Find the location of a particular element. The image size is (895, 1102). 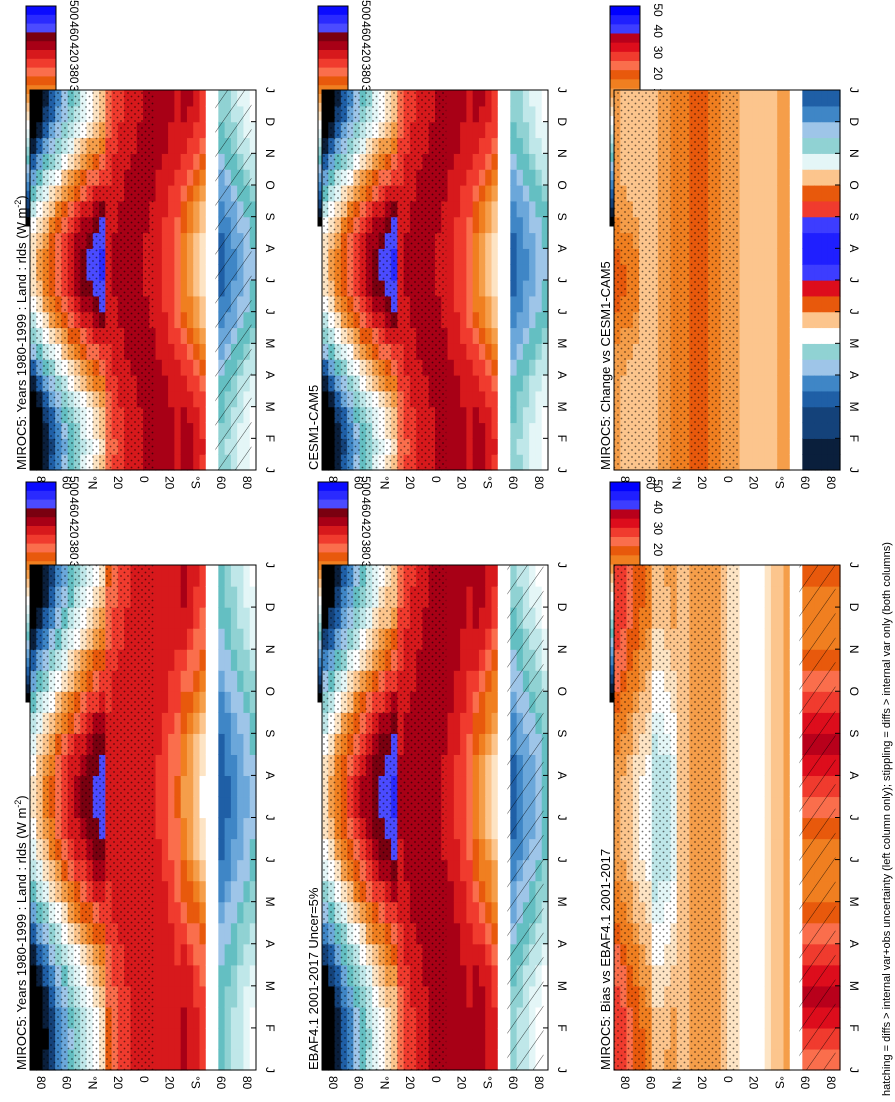

lat-tick-label: °S is located at coordinates (487, 1082).